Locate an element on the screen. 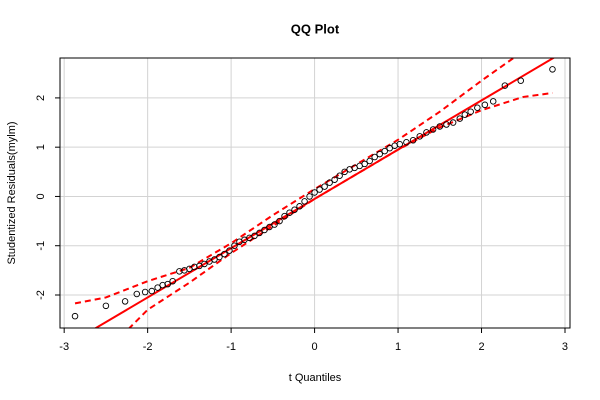  y-tick-label: 1 is located at coordinates (41, 147).